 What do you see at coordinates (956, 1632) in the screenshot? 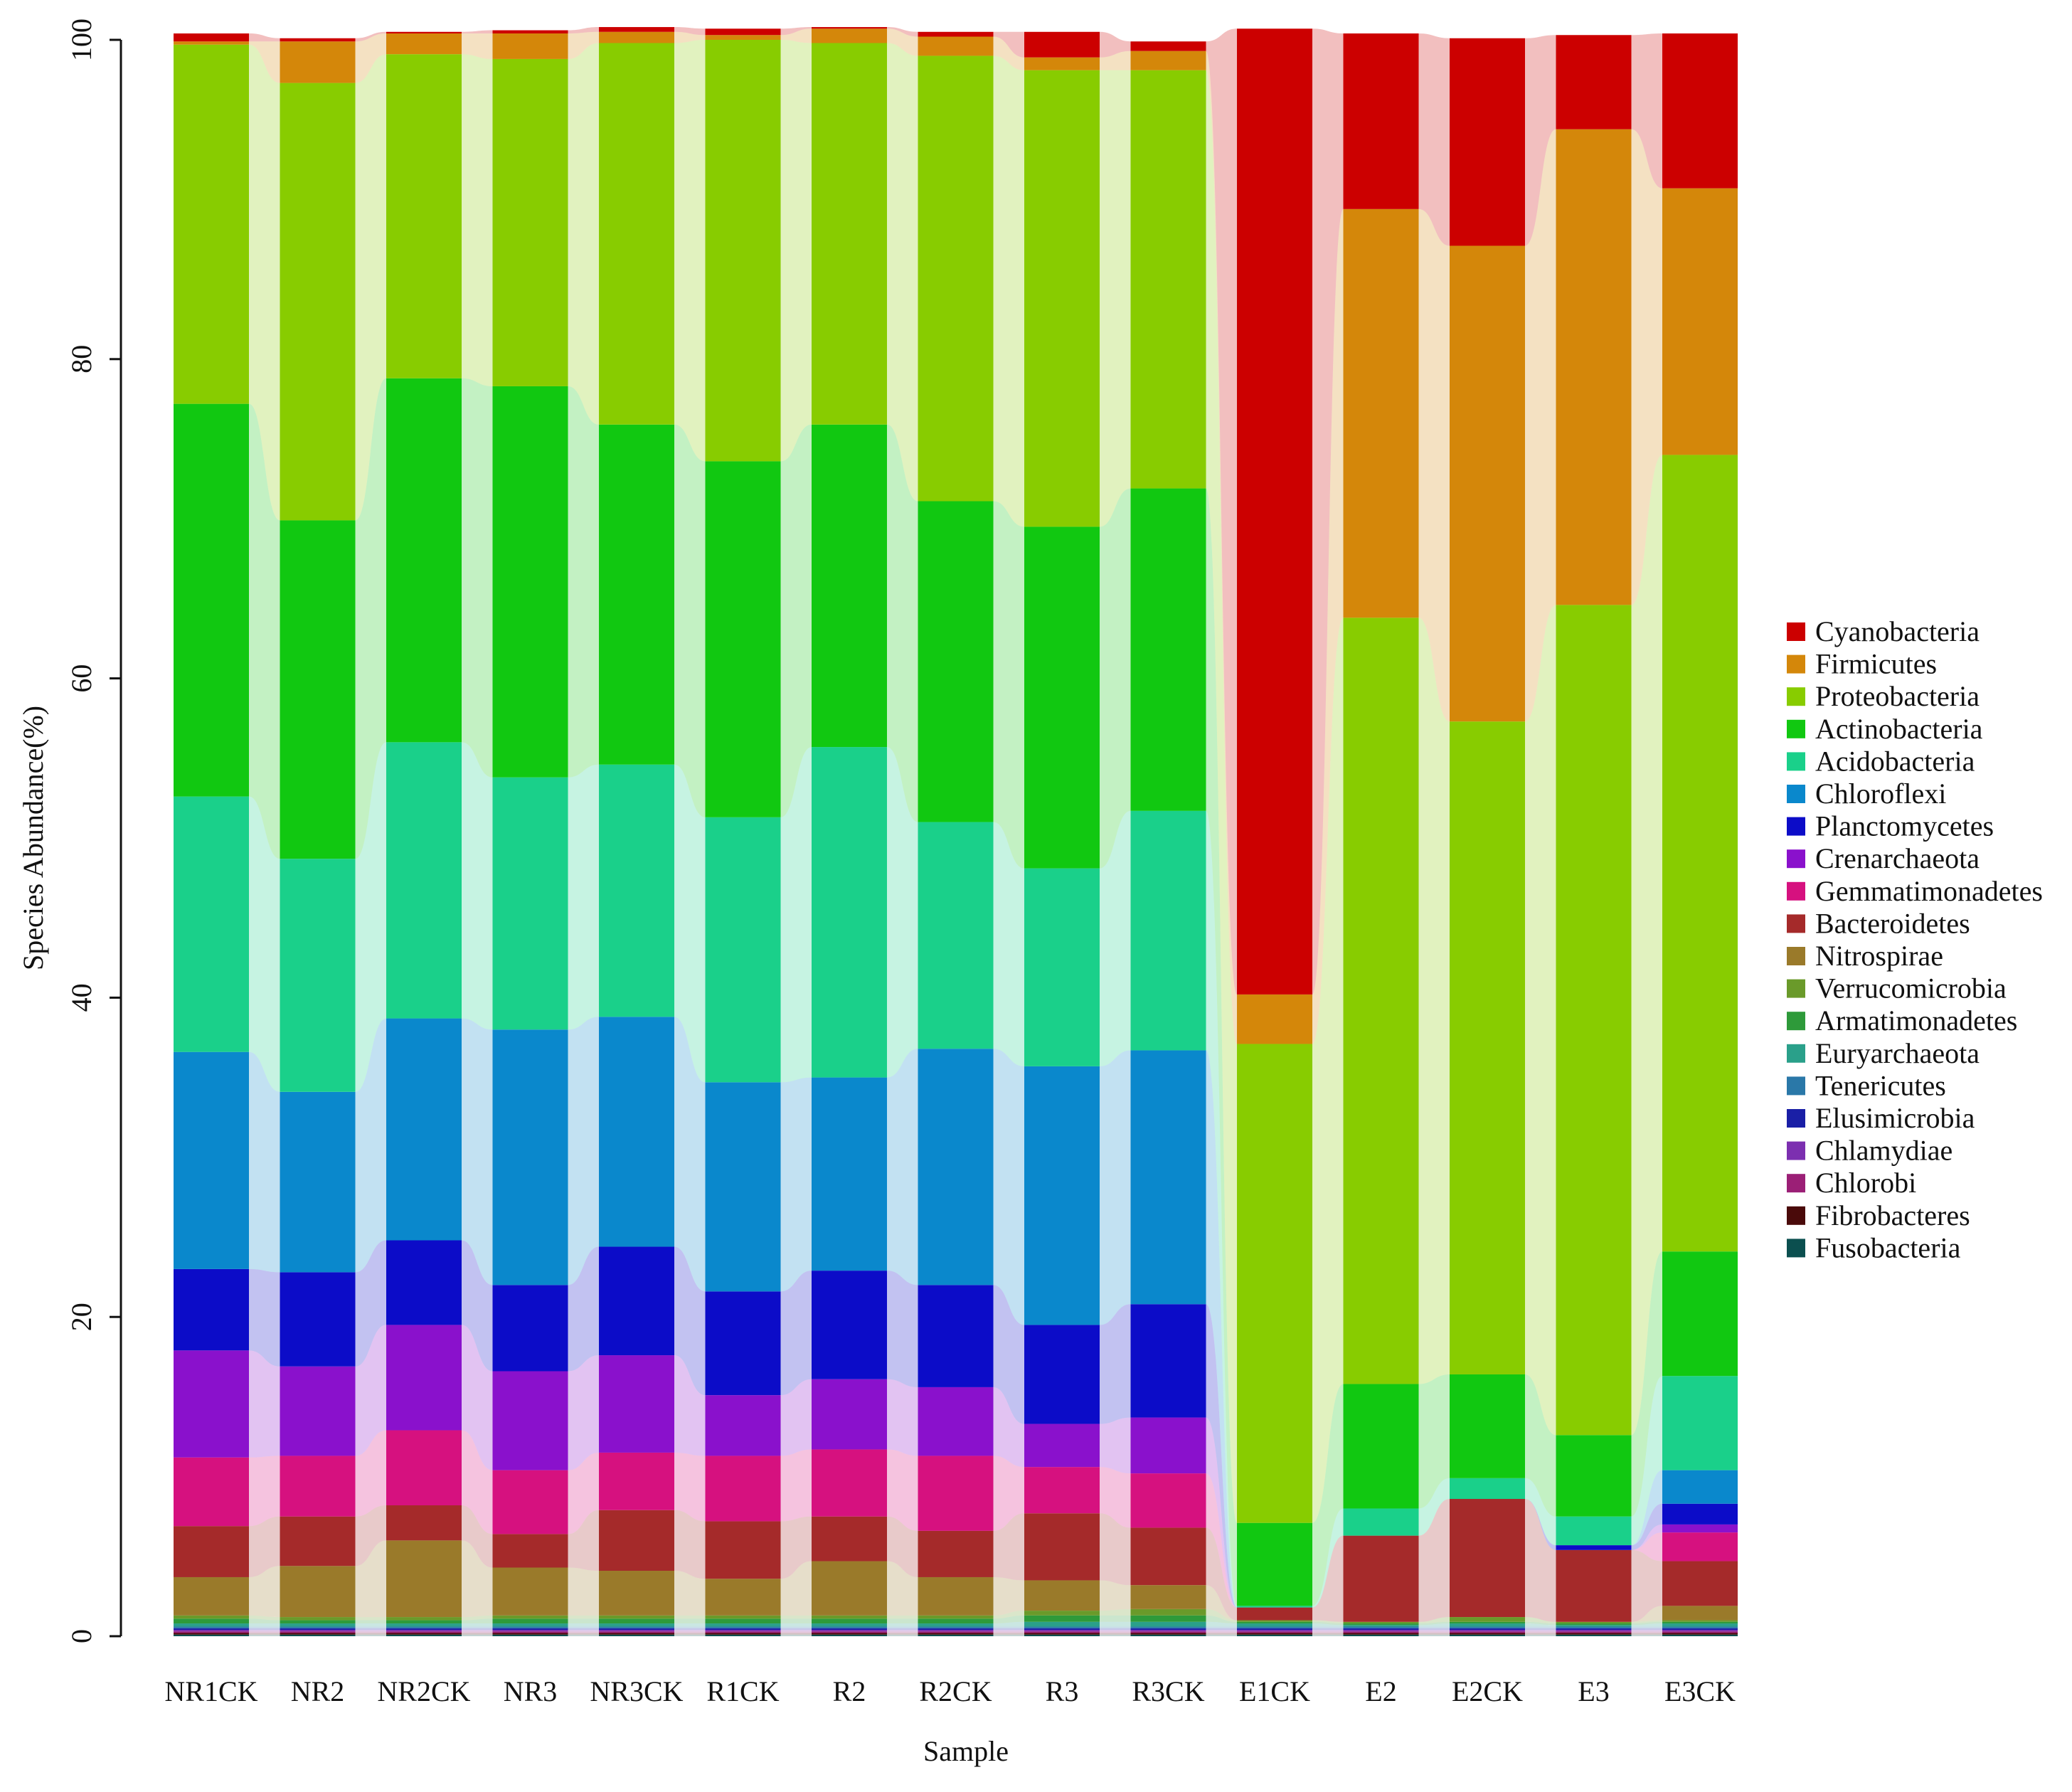
I see `bar-segment-chlorobi` at bounding box center [956, 1632].